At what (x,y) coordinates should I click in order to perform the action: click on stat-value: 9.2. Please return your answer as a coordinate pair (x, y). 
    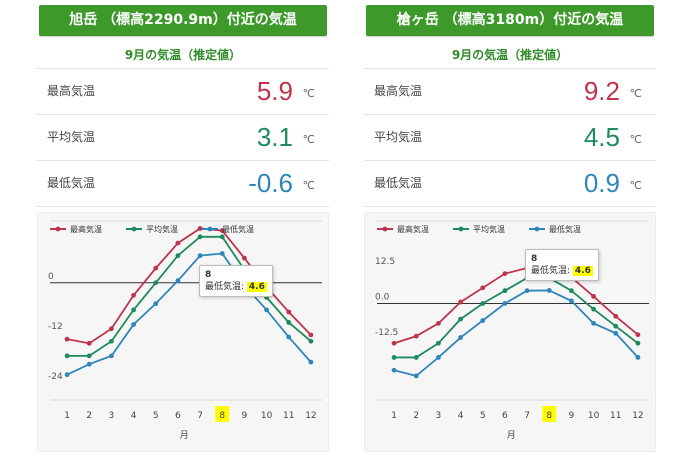
    Looking at the image, I should click on (601, 91).